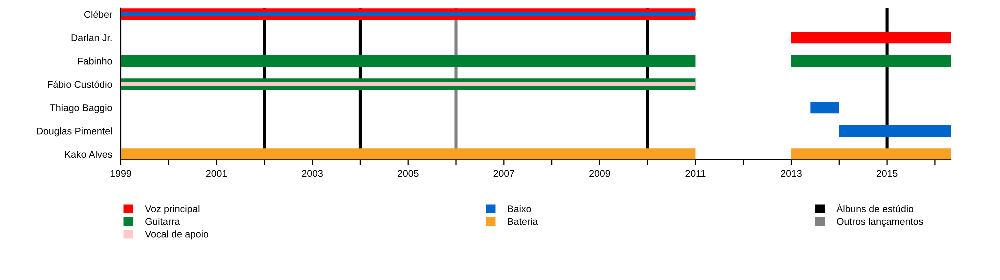 The image size is (1000, 280). I want to click on x-tick-label: 1999, so click(121, 174).